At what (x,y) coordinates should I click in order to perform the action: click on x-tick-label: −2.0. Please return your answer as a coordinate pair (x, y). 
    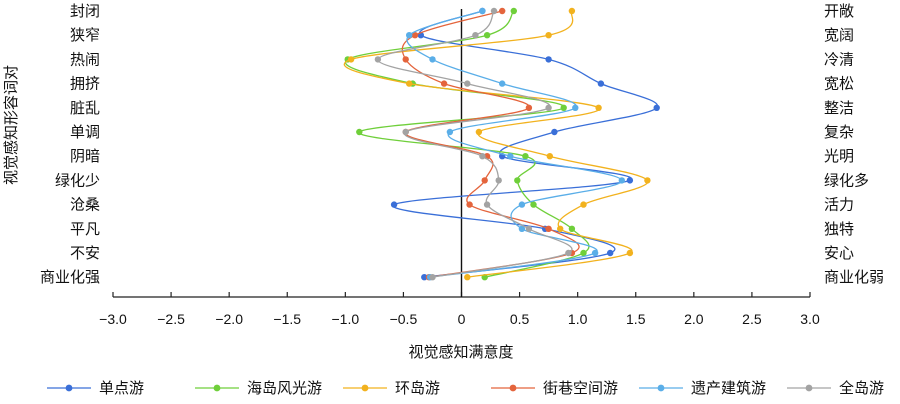
    Looking at the image, I should click on (229, 319).